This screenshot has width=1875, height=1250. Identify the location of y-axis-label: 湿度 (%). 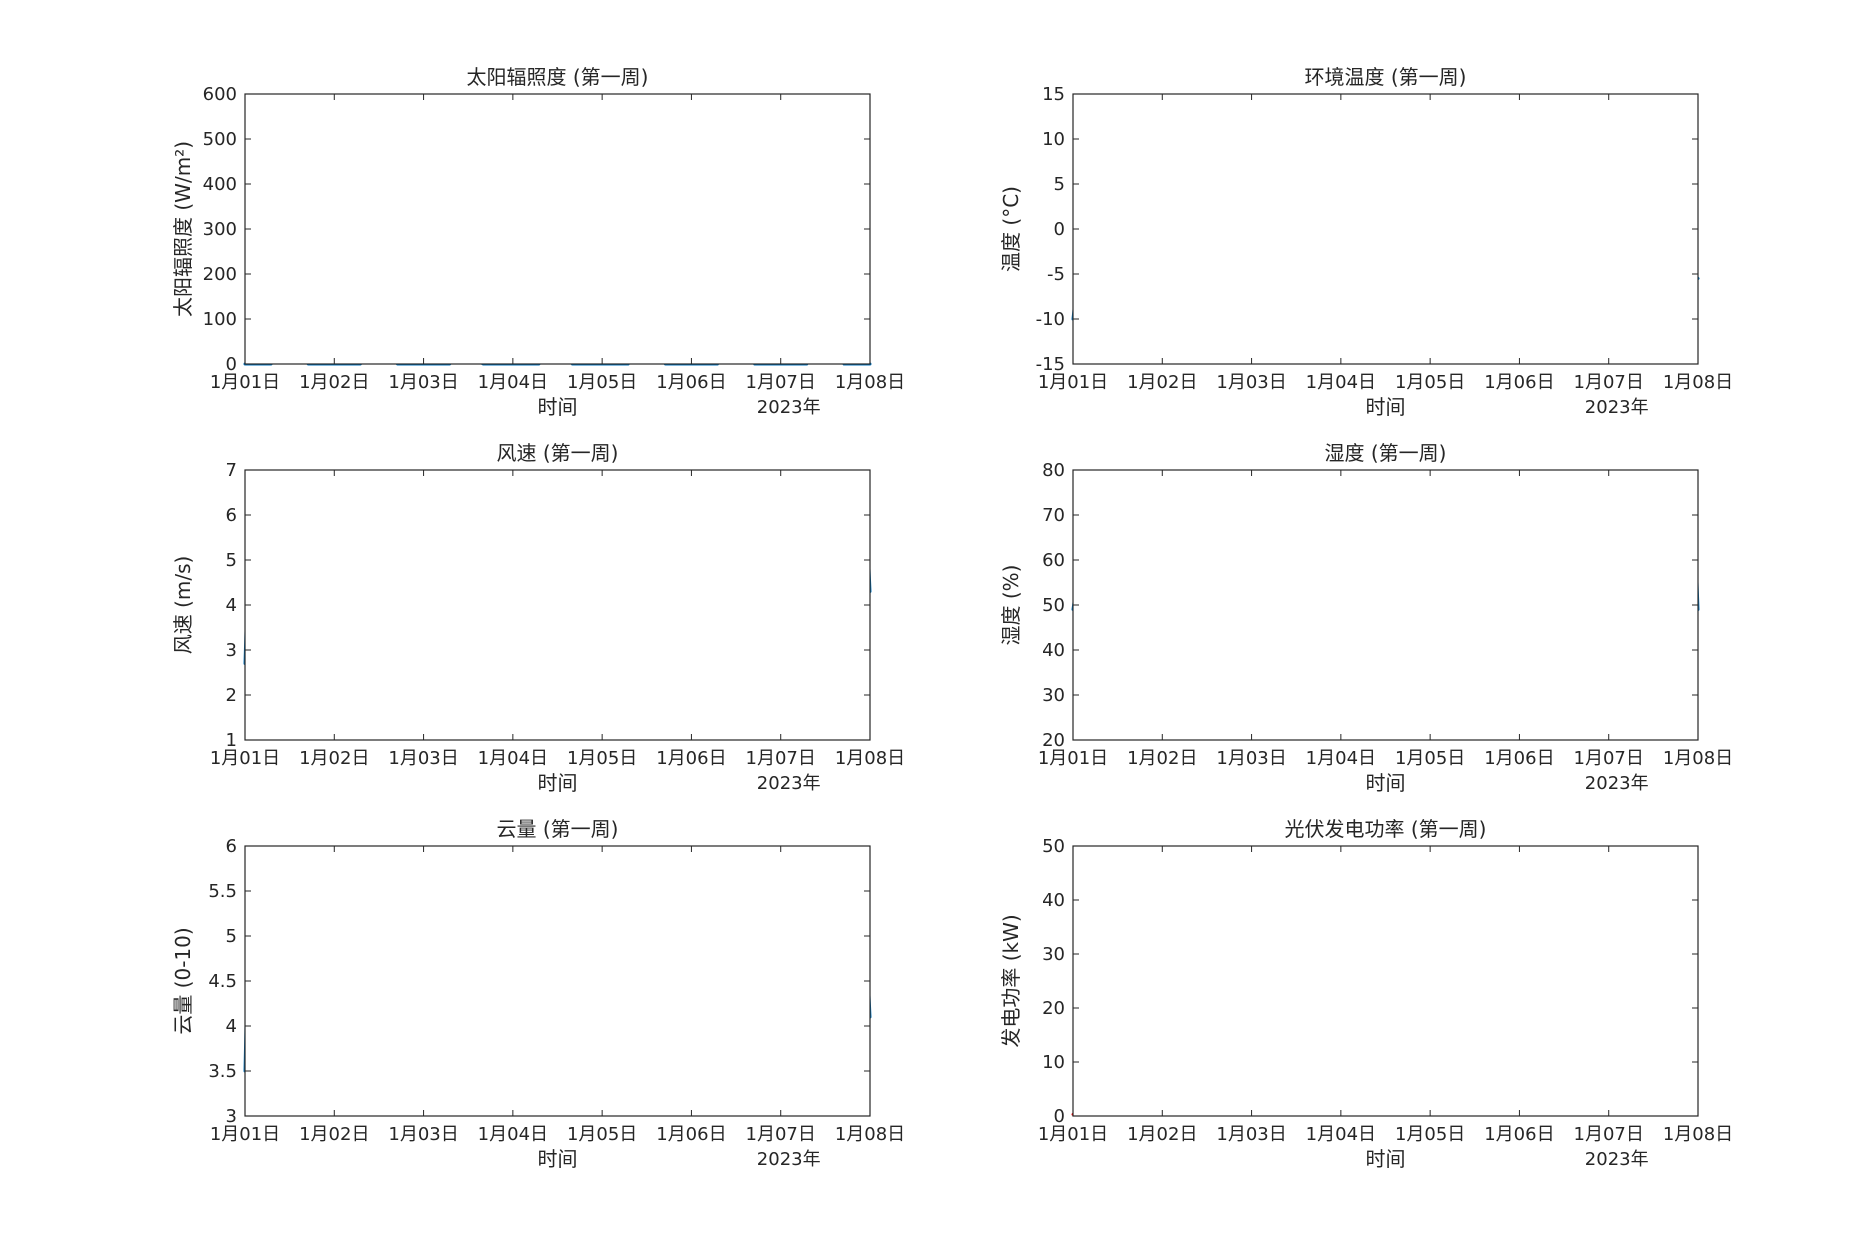
(1011, 605).